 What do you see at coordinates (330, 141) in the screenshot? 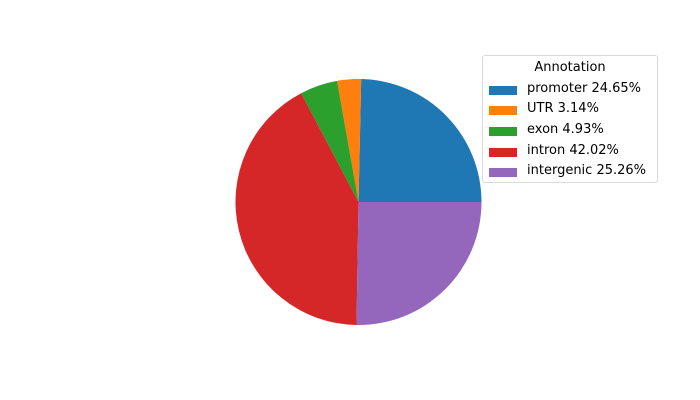
I see `pie-slice-exon` at bounding box center [330, 141].